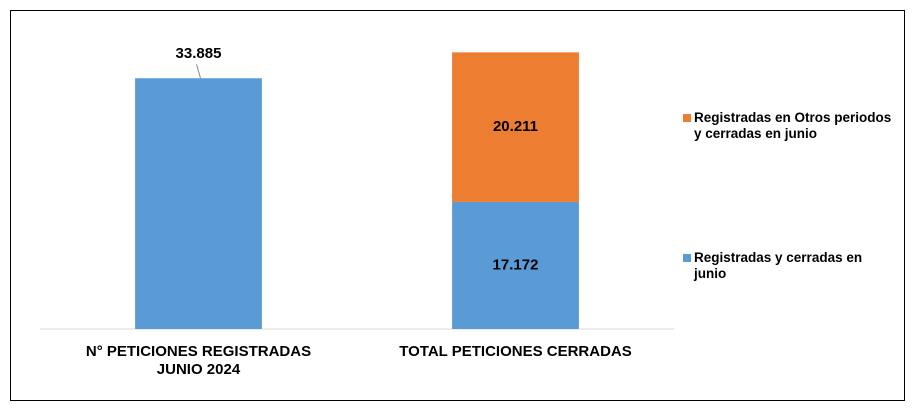 This screenshot has height=411, width=914. Describe the element at coordinates (198, 71) in the screenshot. I see `label-leader` at that location.